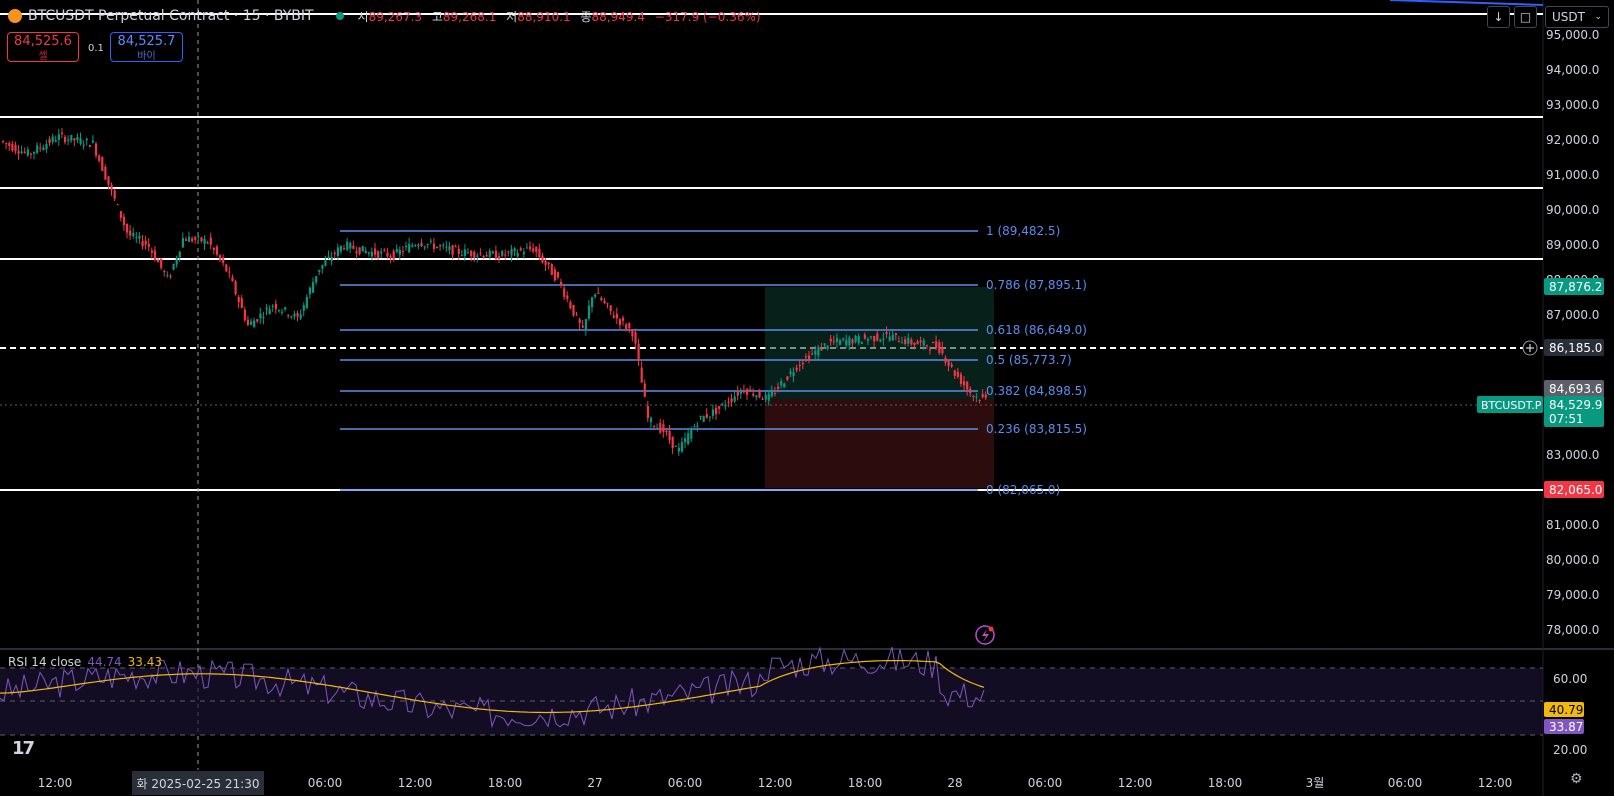 The width and height of the screenshot is (1614, 796). I want to click on fullscreen-button: □, so click(1525, 17).